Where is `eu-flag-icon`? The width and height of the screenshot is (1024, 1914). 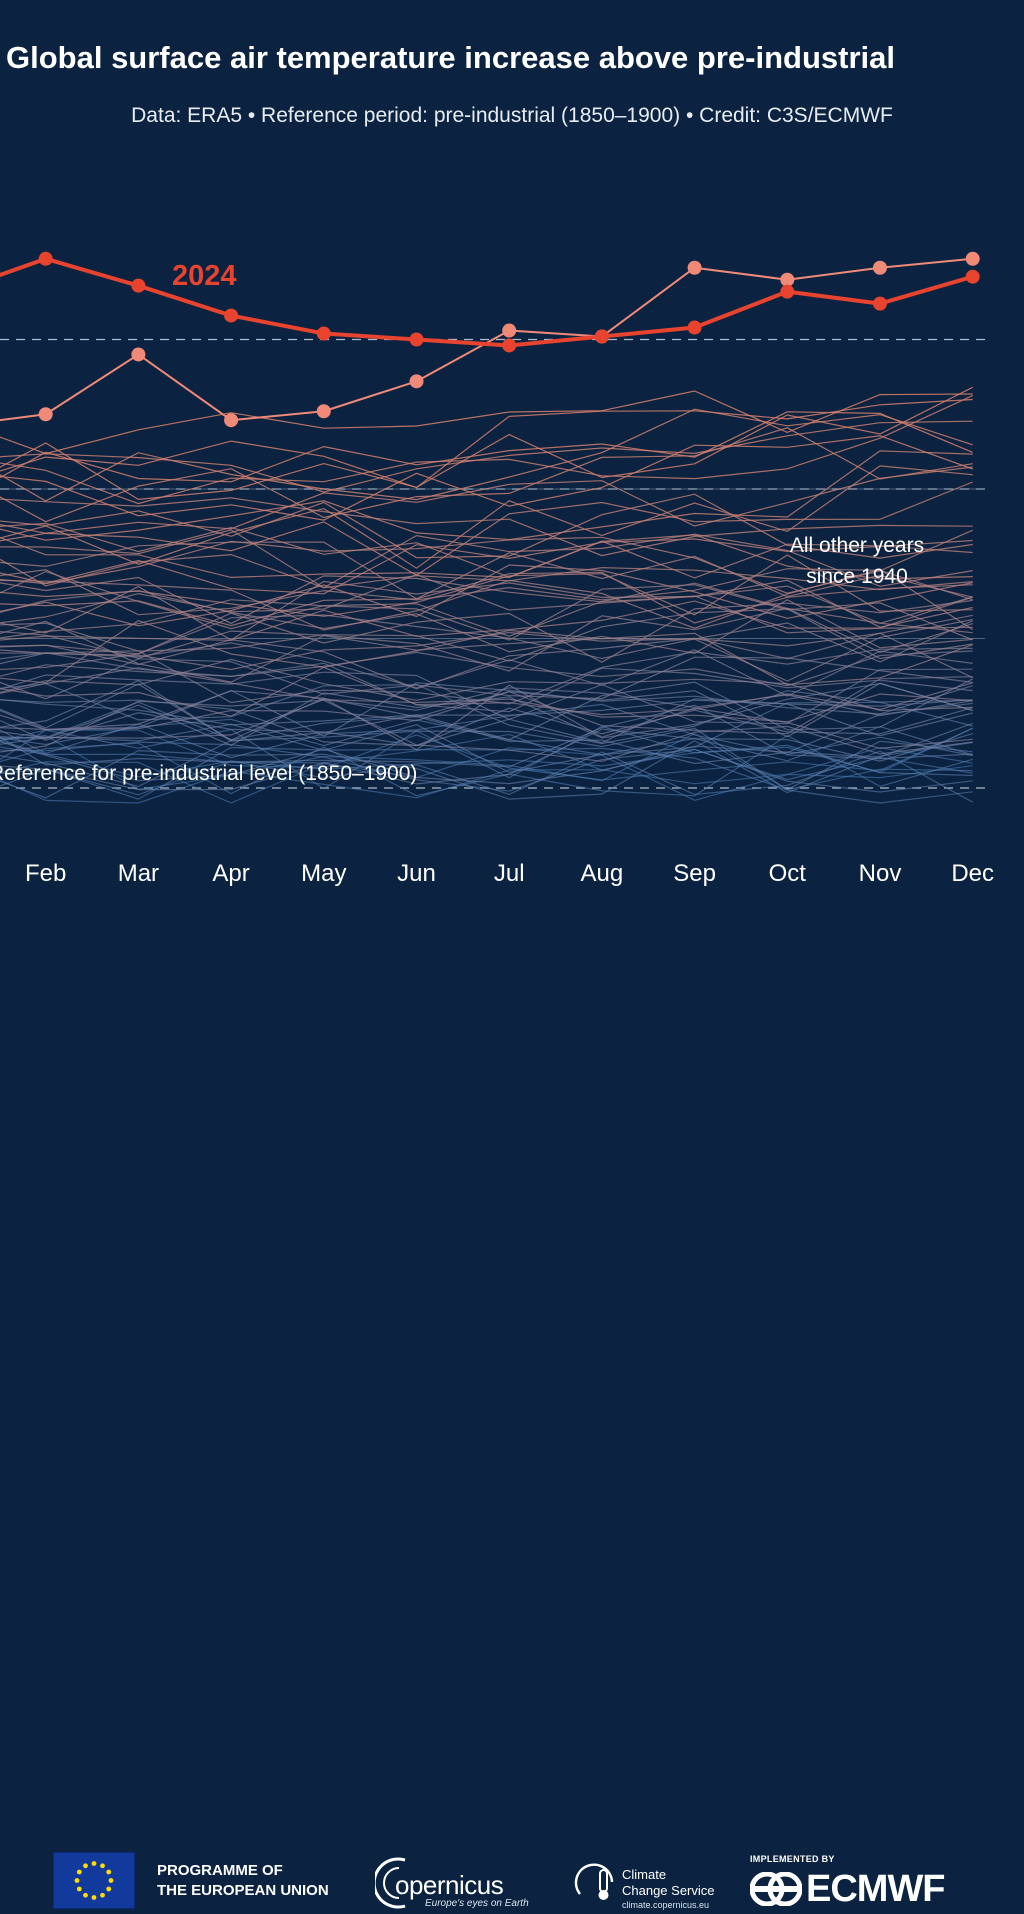
eu-flag-icon is located at coordinates (94, 1880).